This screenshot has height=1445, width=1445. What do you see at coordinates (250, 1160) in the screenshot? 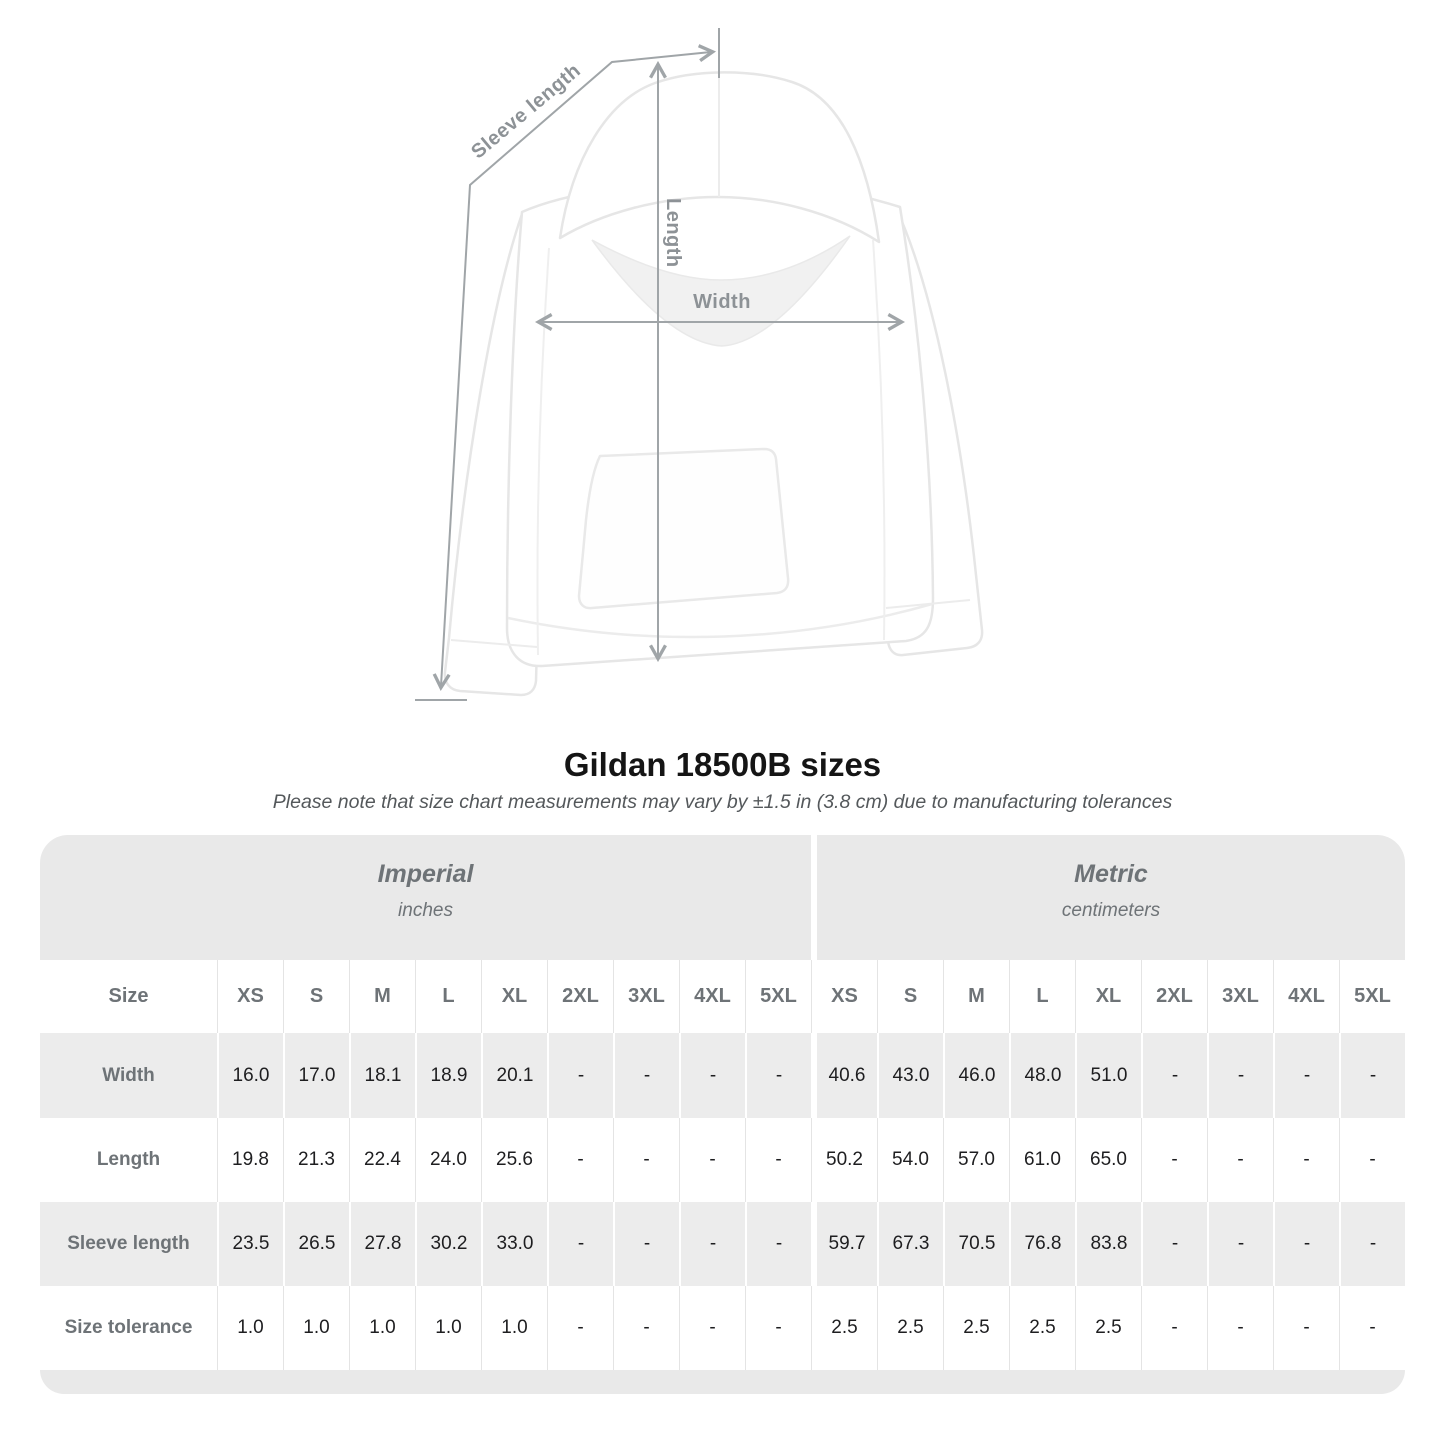
I see `length-imperial-xs: 19.8` at bounding box center [250, 1160].